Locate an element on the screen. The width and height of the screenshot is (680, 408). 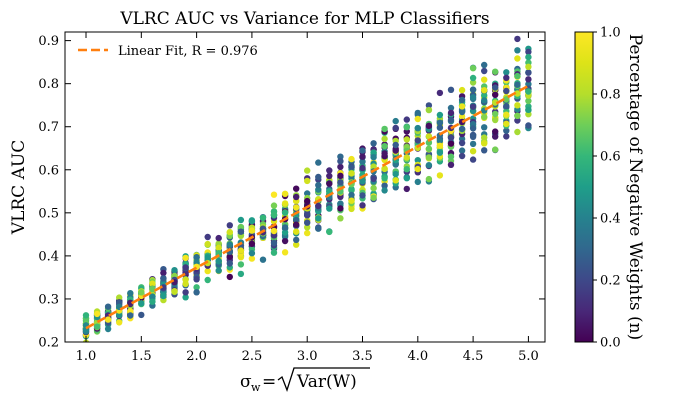
chart-title: VLRC AUC vs Variance for MLP Classifiers is located at coordinates (304, 19).